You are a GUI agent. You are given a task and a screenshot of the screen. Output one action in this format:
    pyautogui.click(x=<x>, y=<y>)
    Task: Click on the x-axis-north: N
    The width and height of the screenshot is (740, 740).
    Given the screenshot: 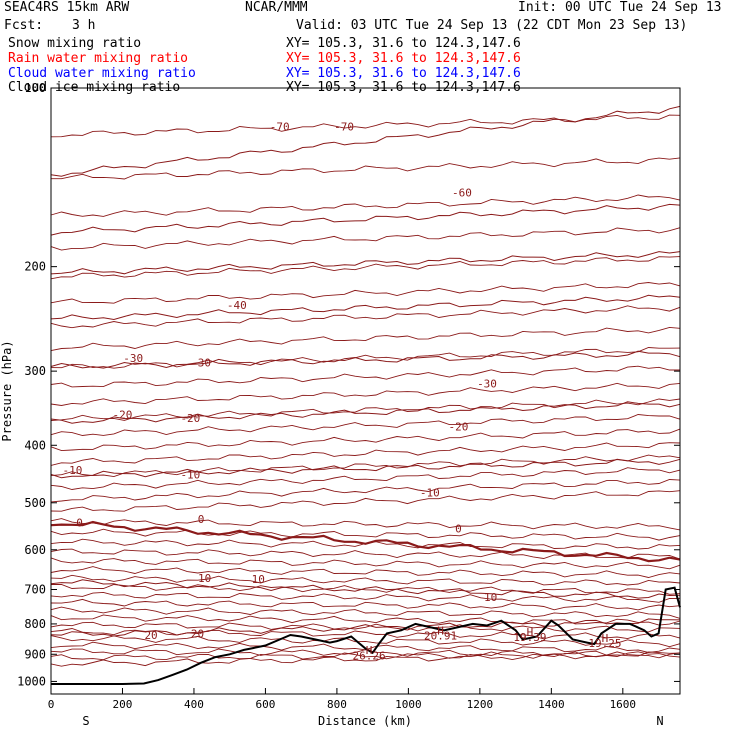 What is the action you would take?
    pyautogui.click(x=659, y=721)
    